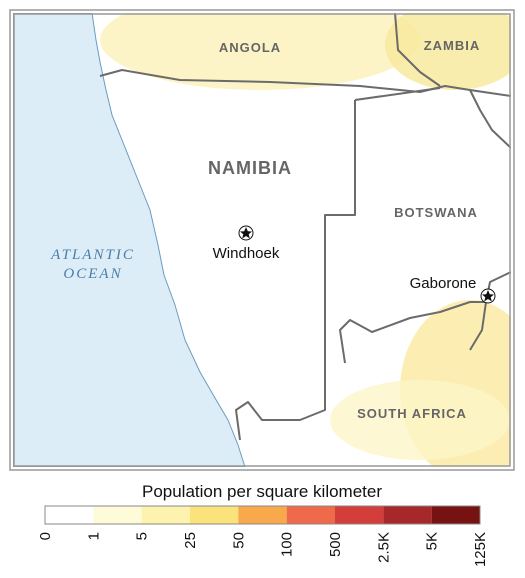  I want to click on city-label: Gaborone, so click(443, 283).